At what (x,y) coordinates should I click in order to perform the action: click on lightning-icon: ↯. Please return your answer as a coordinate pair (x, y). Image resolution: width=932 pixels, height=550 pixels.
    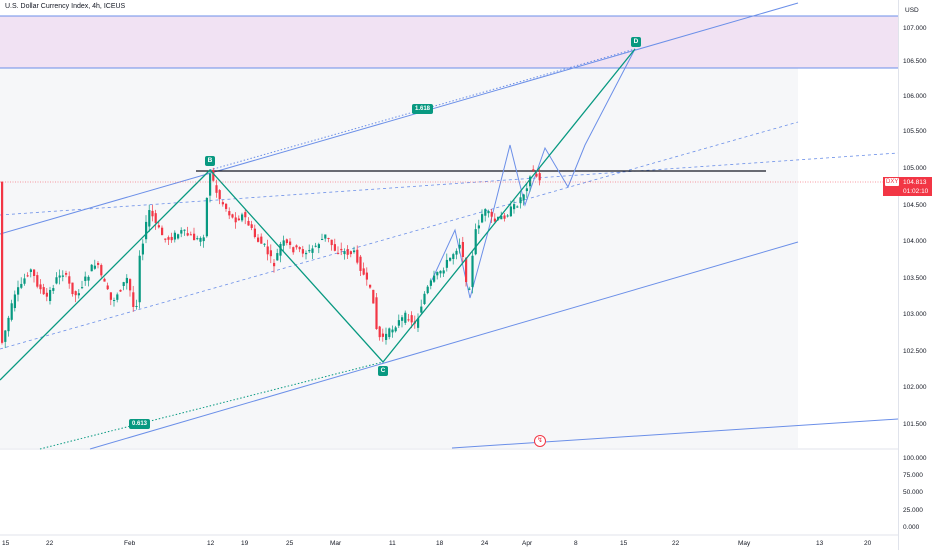
    Looking at the image, I should click on (540, 441).